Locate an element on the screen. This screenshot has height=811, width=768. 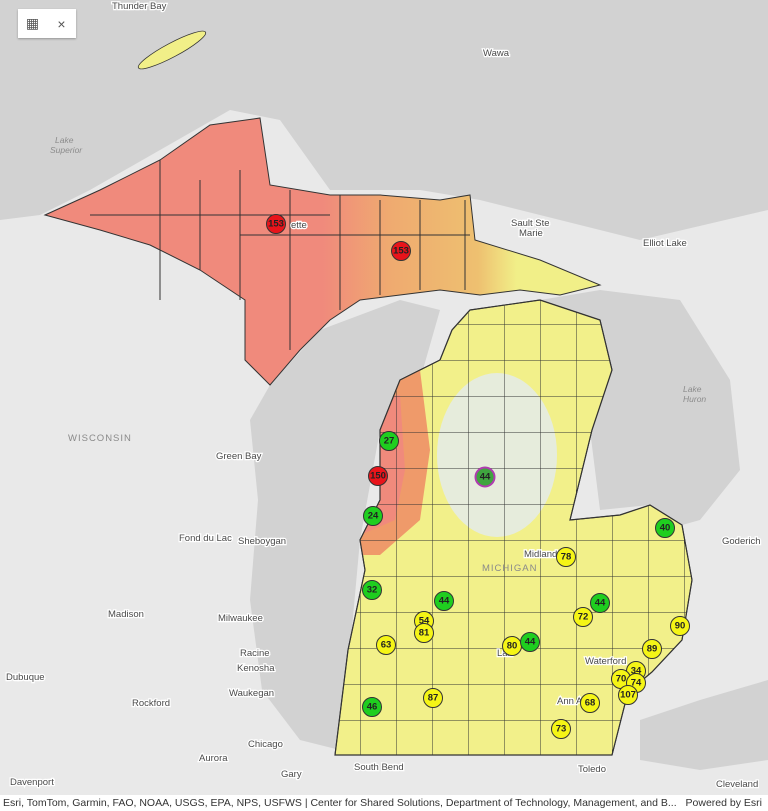
place-label: Waterford is located at coordinates (605, 661).